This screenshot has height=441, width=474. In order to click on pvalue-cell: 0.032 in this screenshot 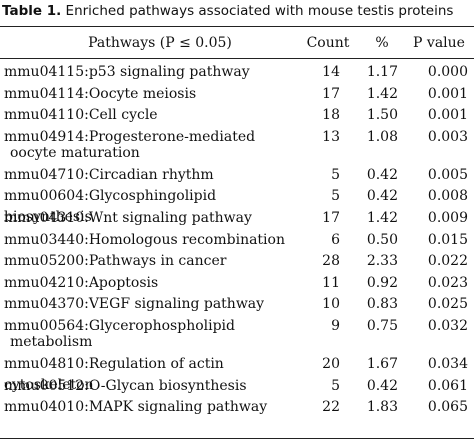, I will do `click(447, 325)`.